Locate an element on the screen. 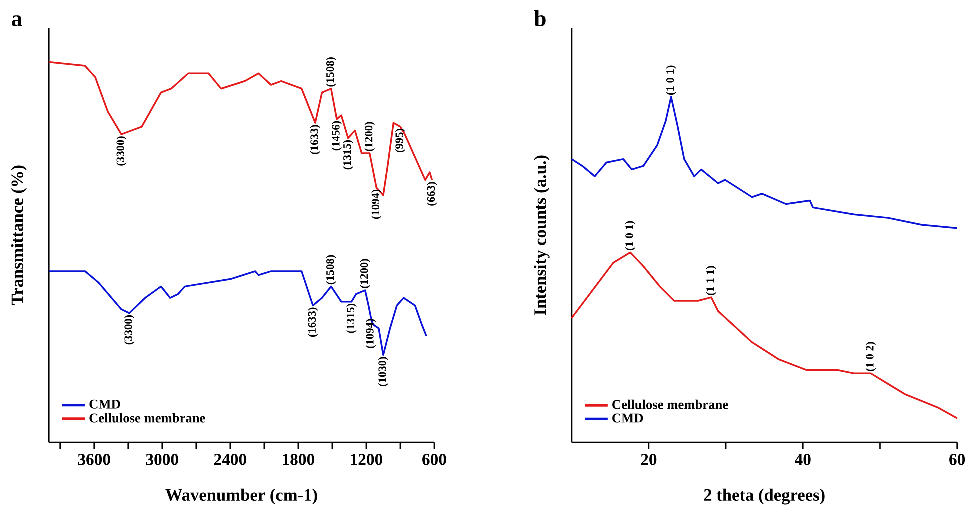 The image size is (968, 522). annotation: (1030) is located at coordinates (383, 371).